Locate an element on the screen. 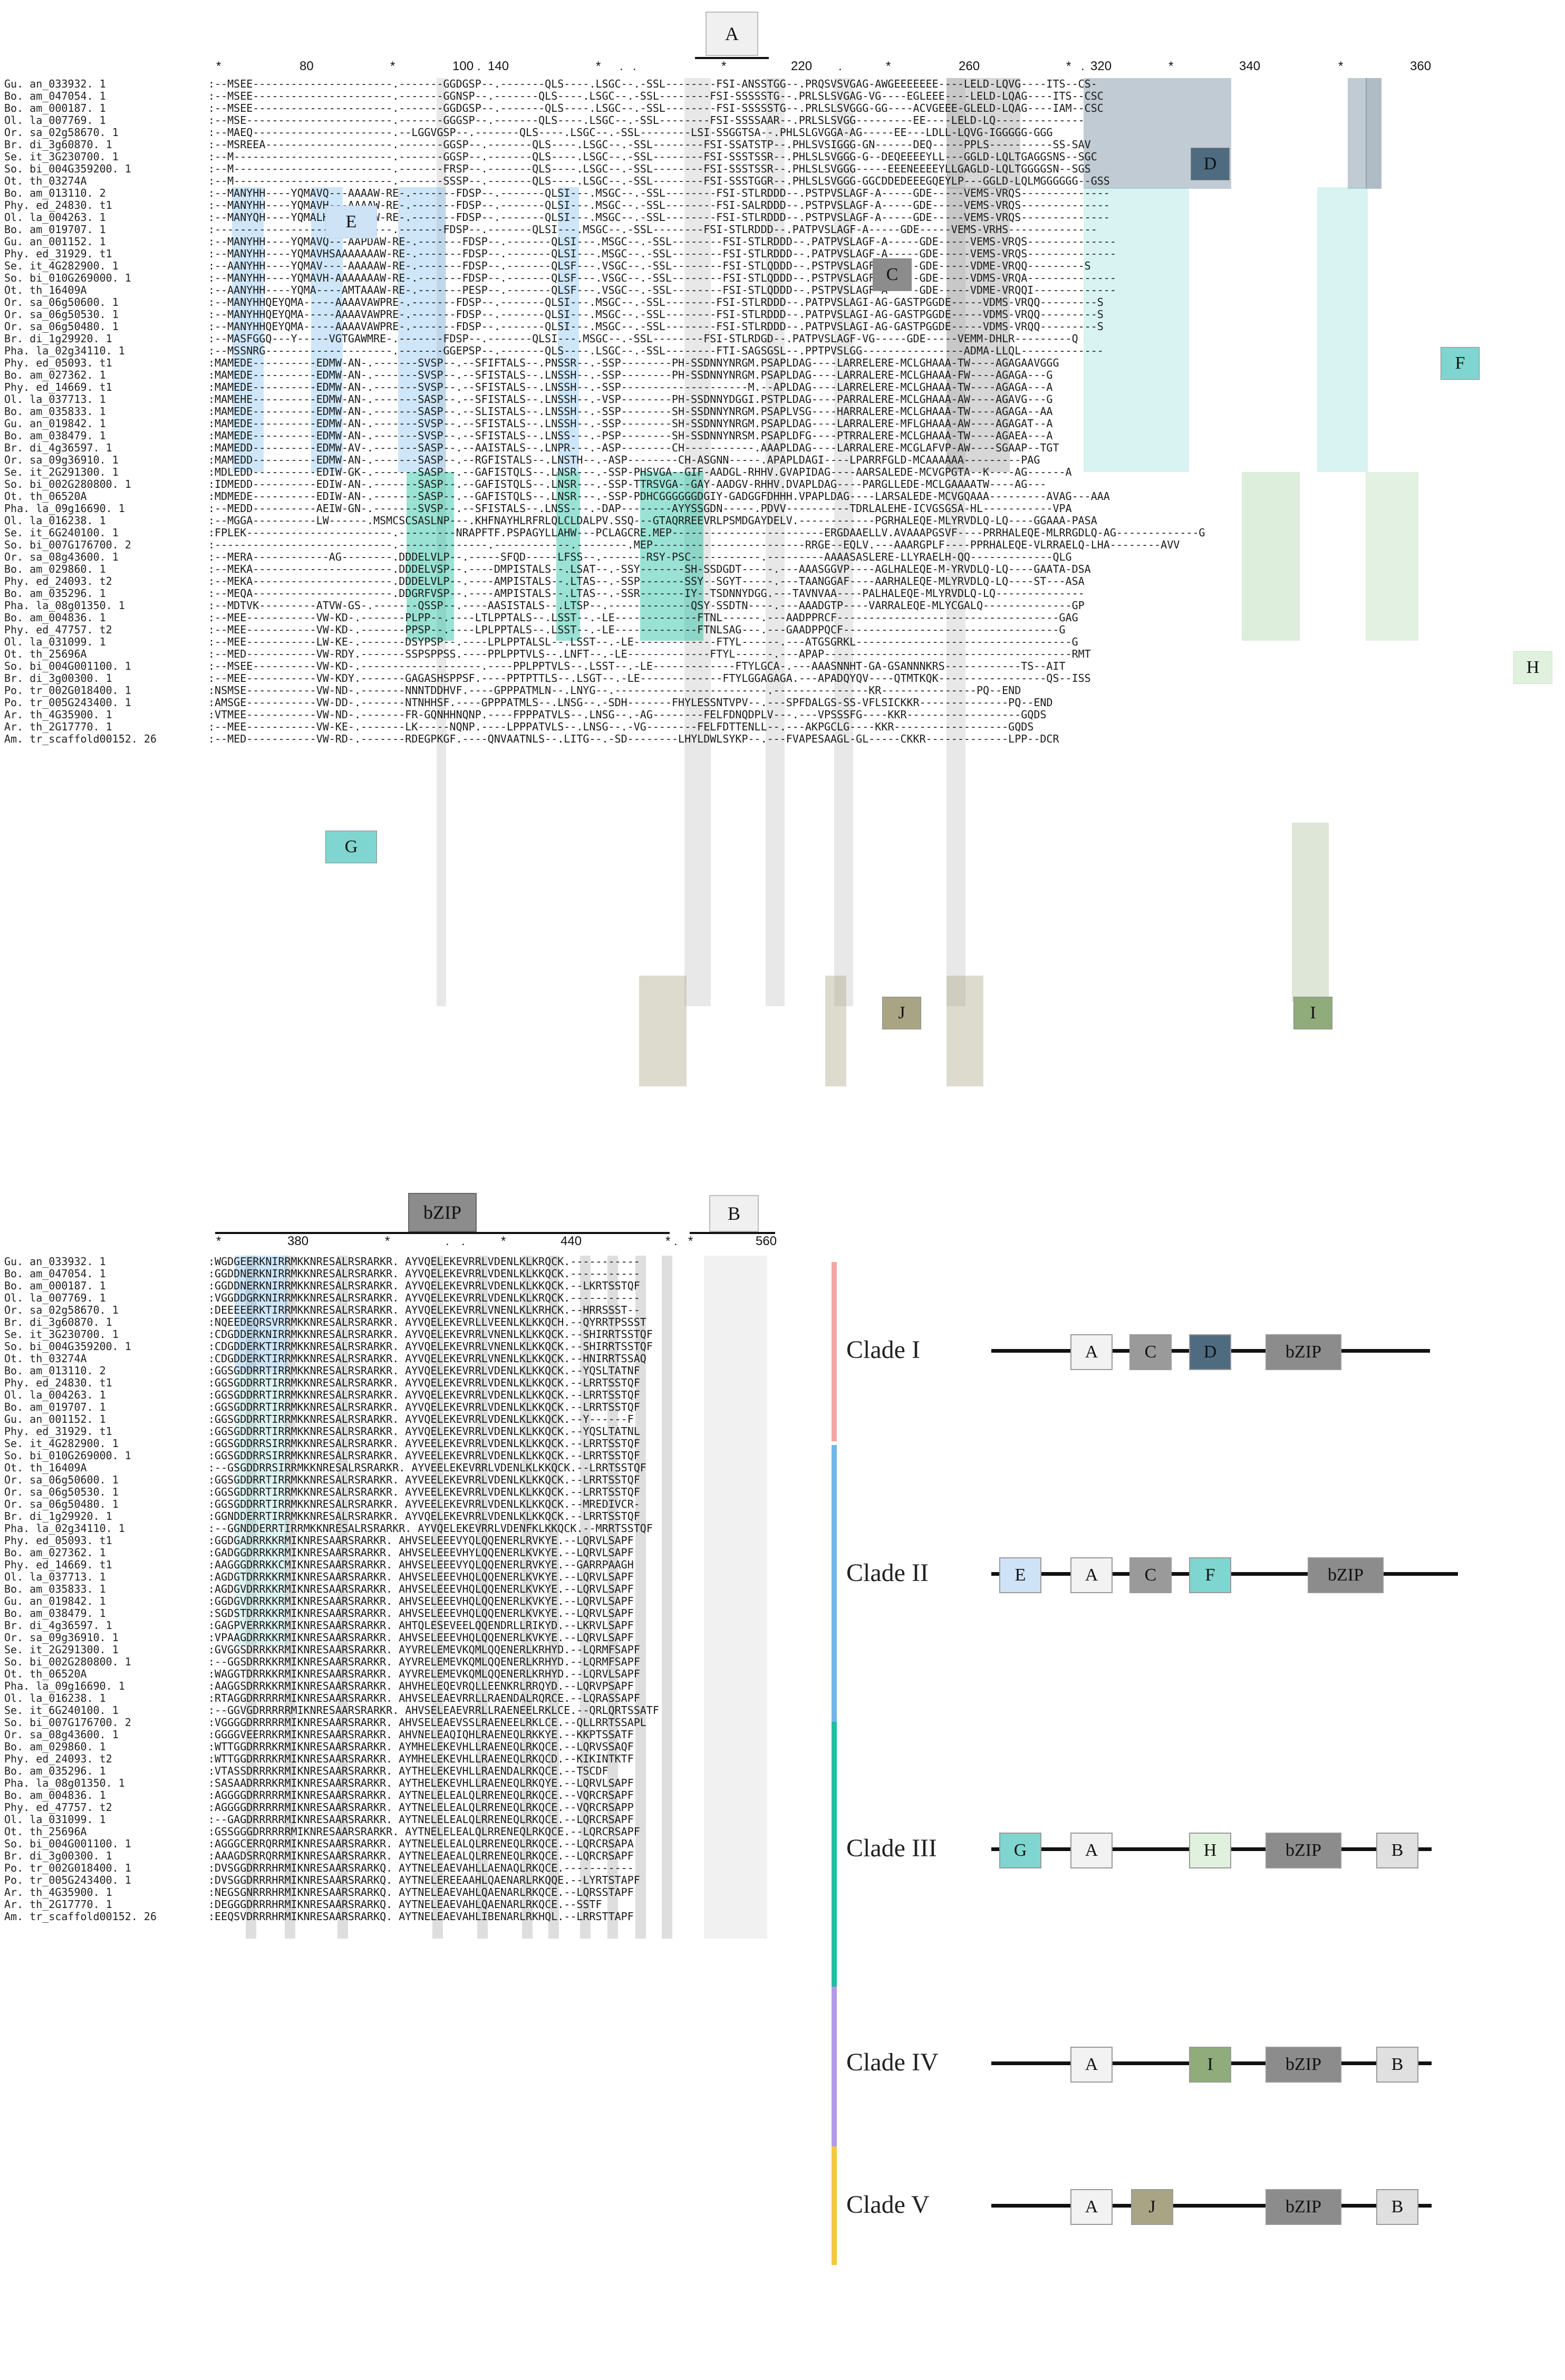 This screenshot has width=1565, height=2380. sequence-name: Ar. th_2G17770. 1 is located at coordinates (58, 727).